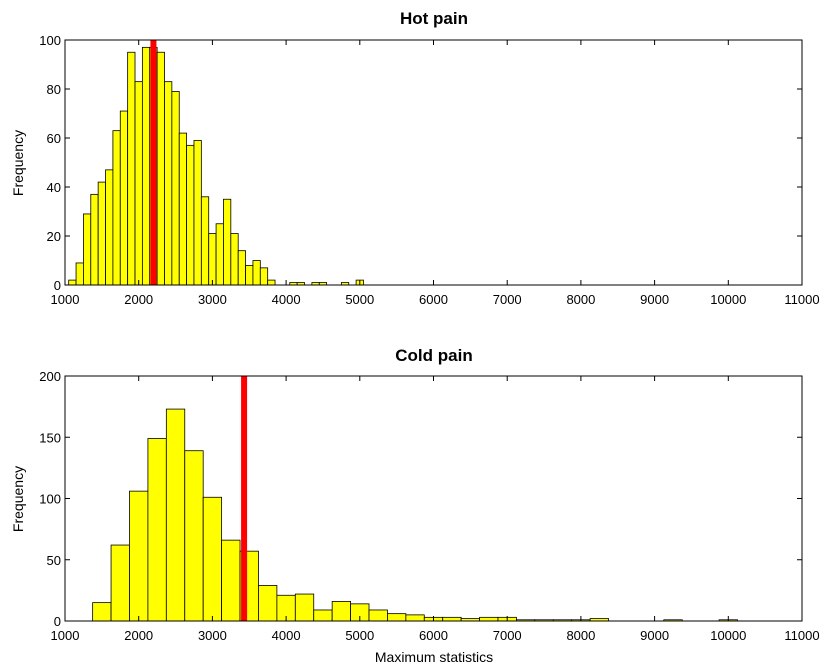 This screenshot has height=666, width=828. I want to click on y-tick-label: 150, so click(50, 437).